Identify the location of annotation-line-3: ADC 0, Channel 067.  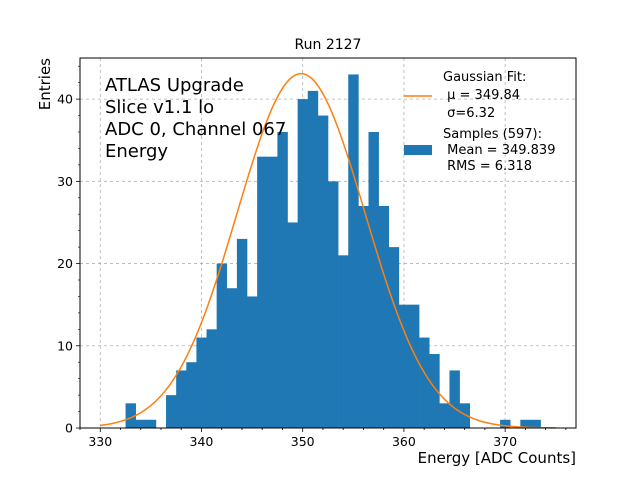
(195, 129).